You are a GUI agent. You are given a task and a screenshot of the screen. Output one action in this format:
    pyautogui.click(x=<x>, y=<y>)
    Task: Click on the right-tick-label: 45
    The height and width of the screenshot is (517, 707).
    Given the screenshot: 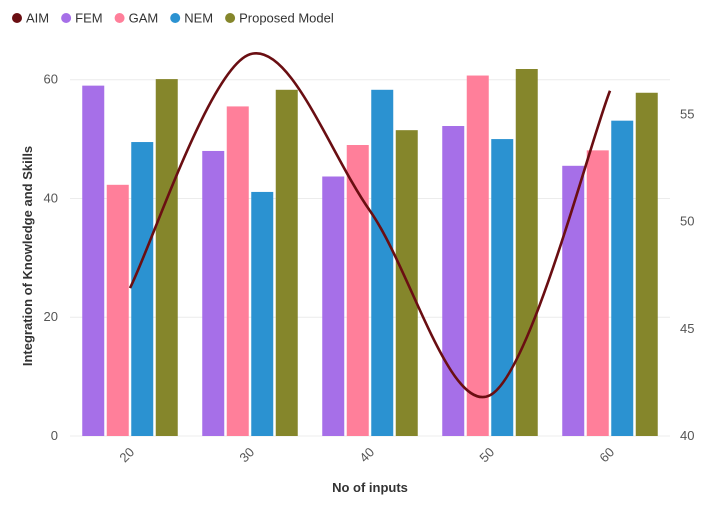 What is the action you would take?
    pyautogui.click(x=687, y=328)
    